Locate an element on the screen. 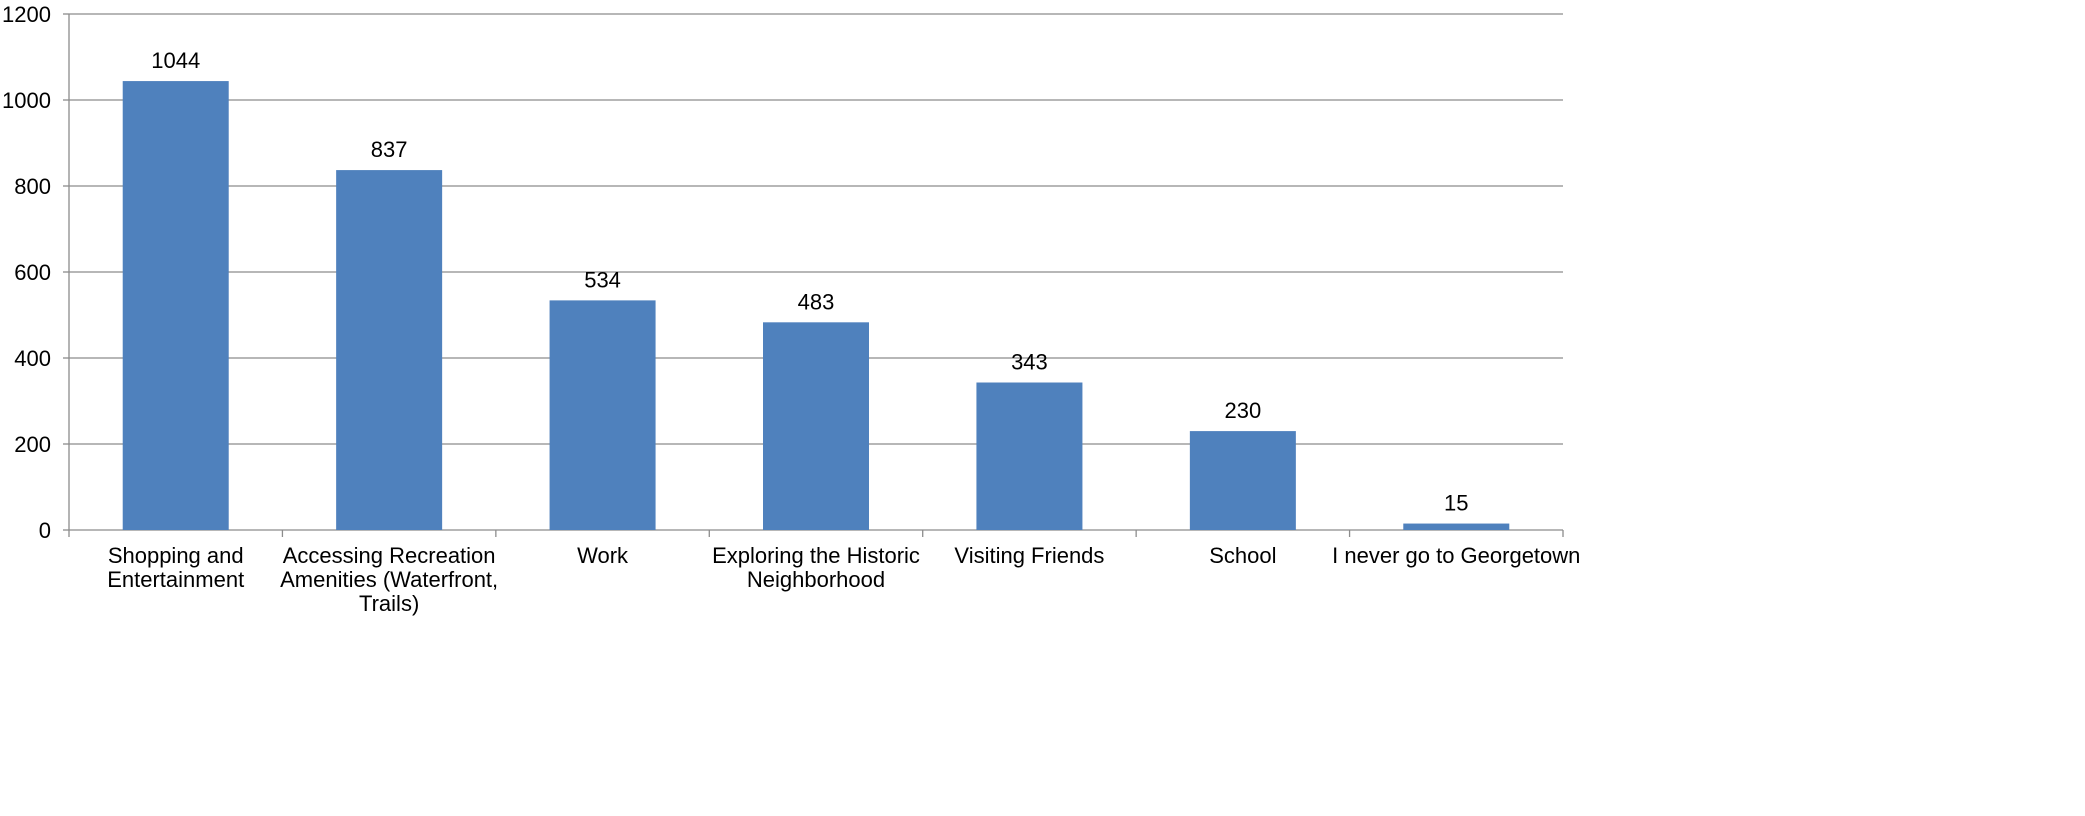 The image size is (2085, 816). category-label: Shopping and Entertainment is located at coordinates (175, 567).